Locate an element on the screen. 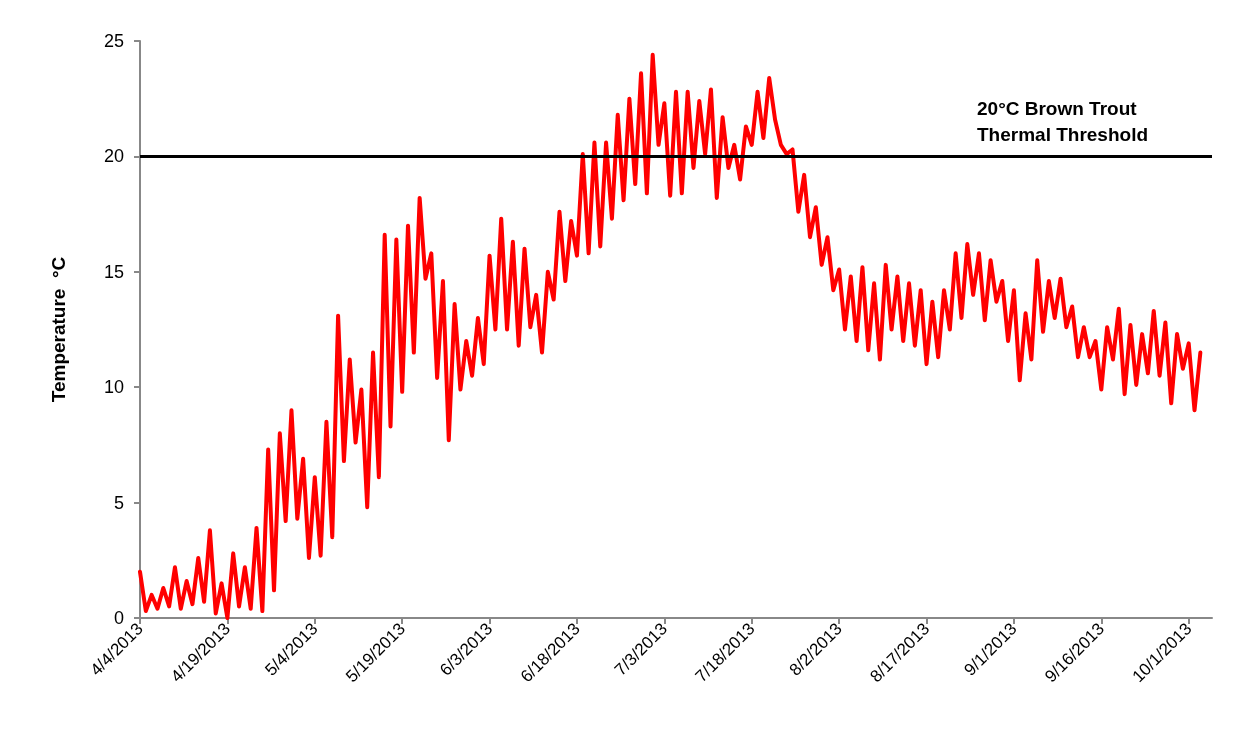  y-tick-label: 15 is located at coordinates (113, 271).